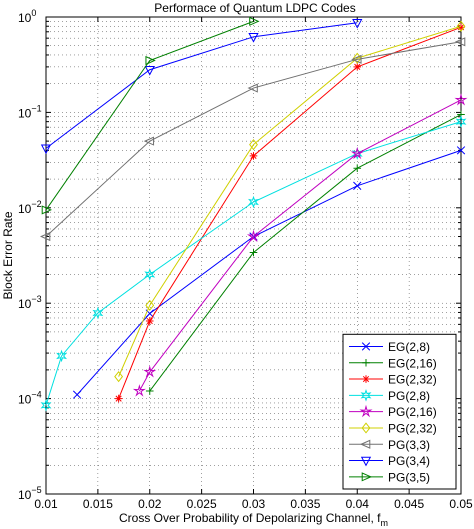 The width and height of the screenshot is (474, 529). What do you see at coordinates (409, 445) in the screenshot?
I see `legend-label: PG(3,3)` at bounding box center [409, 445].